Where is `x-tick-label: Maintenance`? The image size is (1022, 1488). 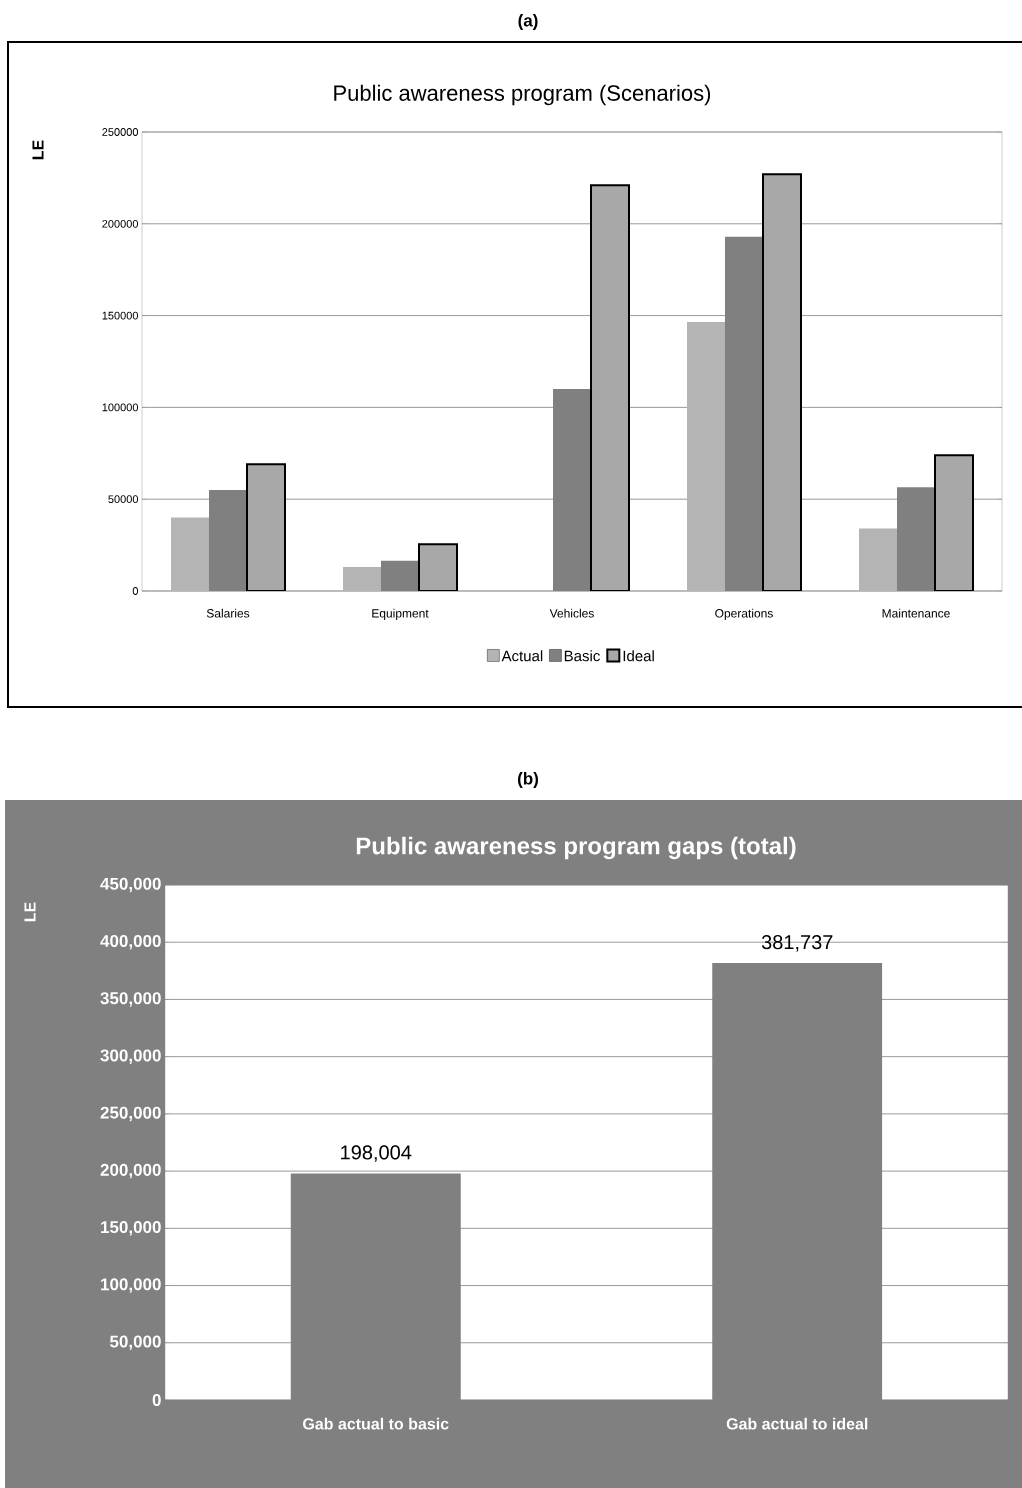
x-tick-label: Maintenance is located at coordinates (916, 613).